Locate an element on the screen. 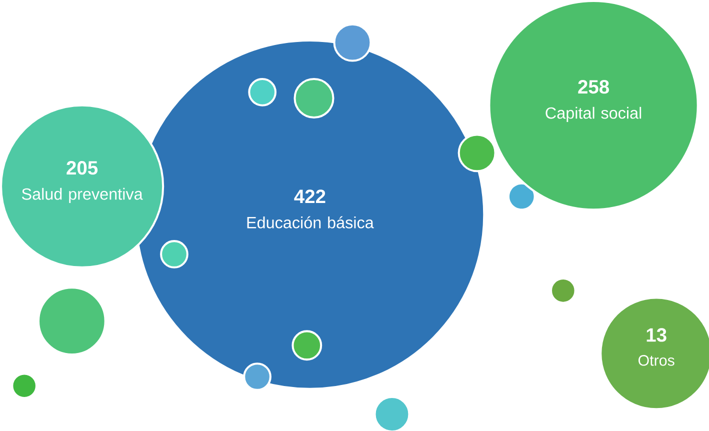  data-label: 13 is located at coordinates (656, 335).